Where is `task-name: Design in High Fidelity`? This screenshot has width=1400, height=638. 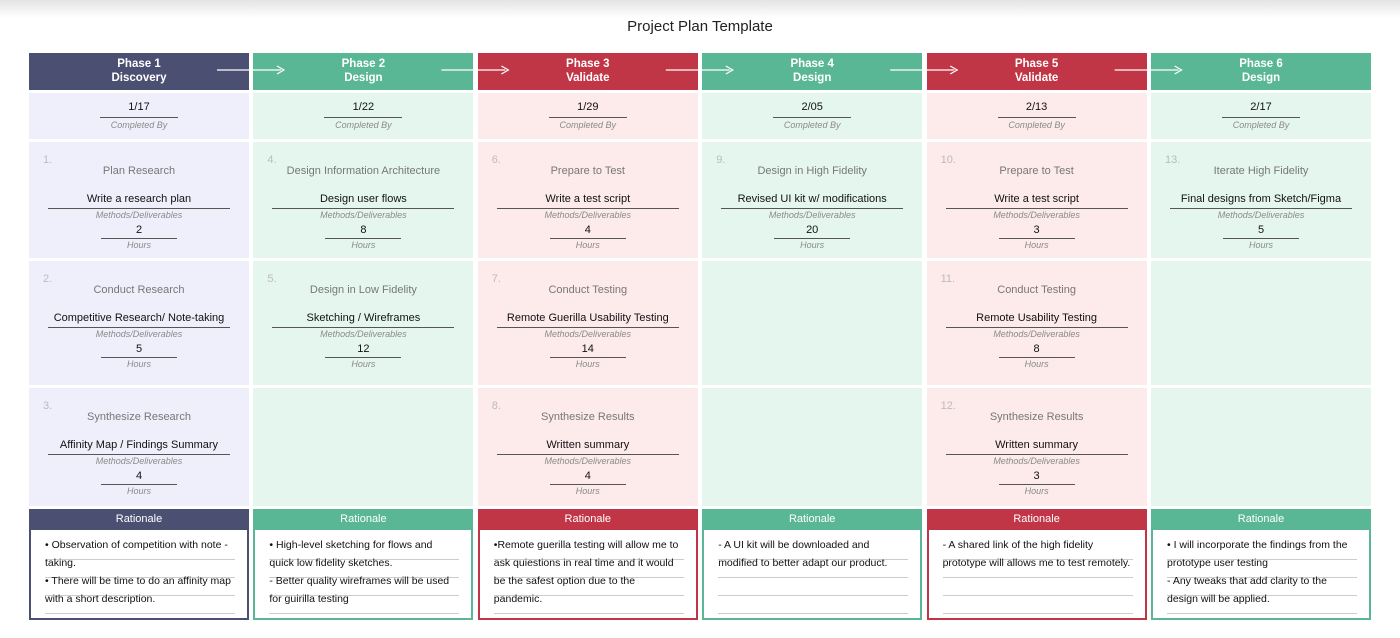
task-name: Design in High Fidelity is located at coordinates (812, 171).